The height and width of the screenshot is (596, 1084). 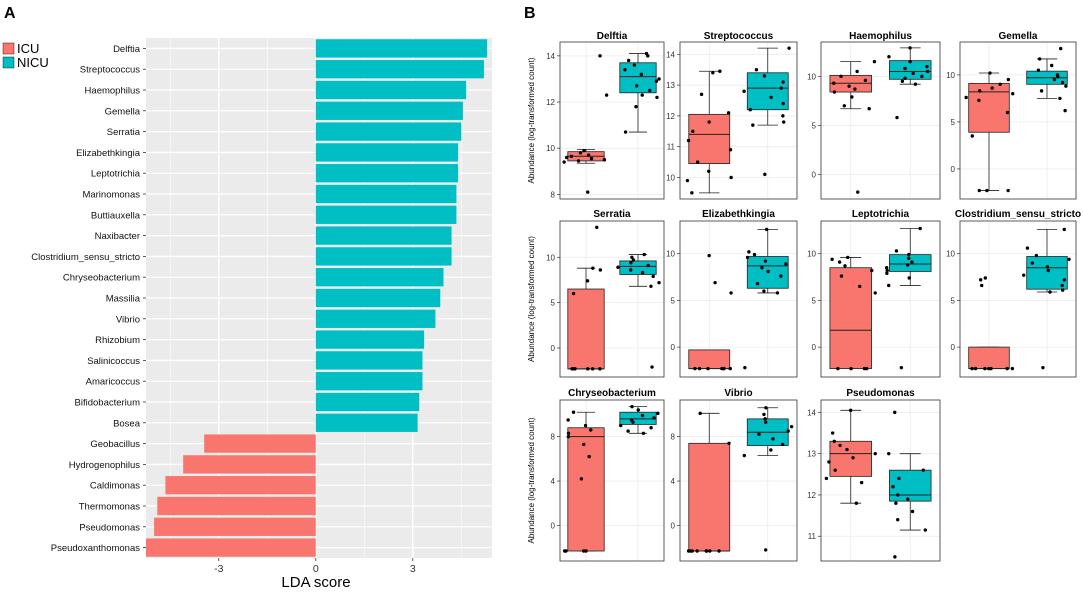 I want to click on boxplot-title: Gemella, so click(x=1018, y=36).